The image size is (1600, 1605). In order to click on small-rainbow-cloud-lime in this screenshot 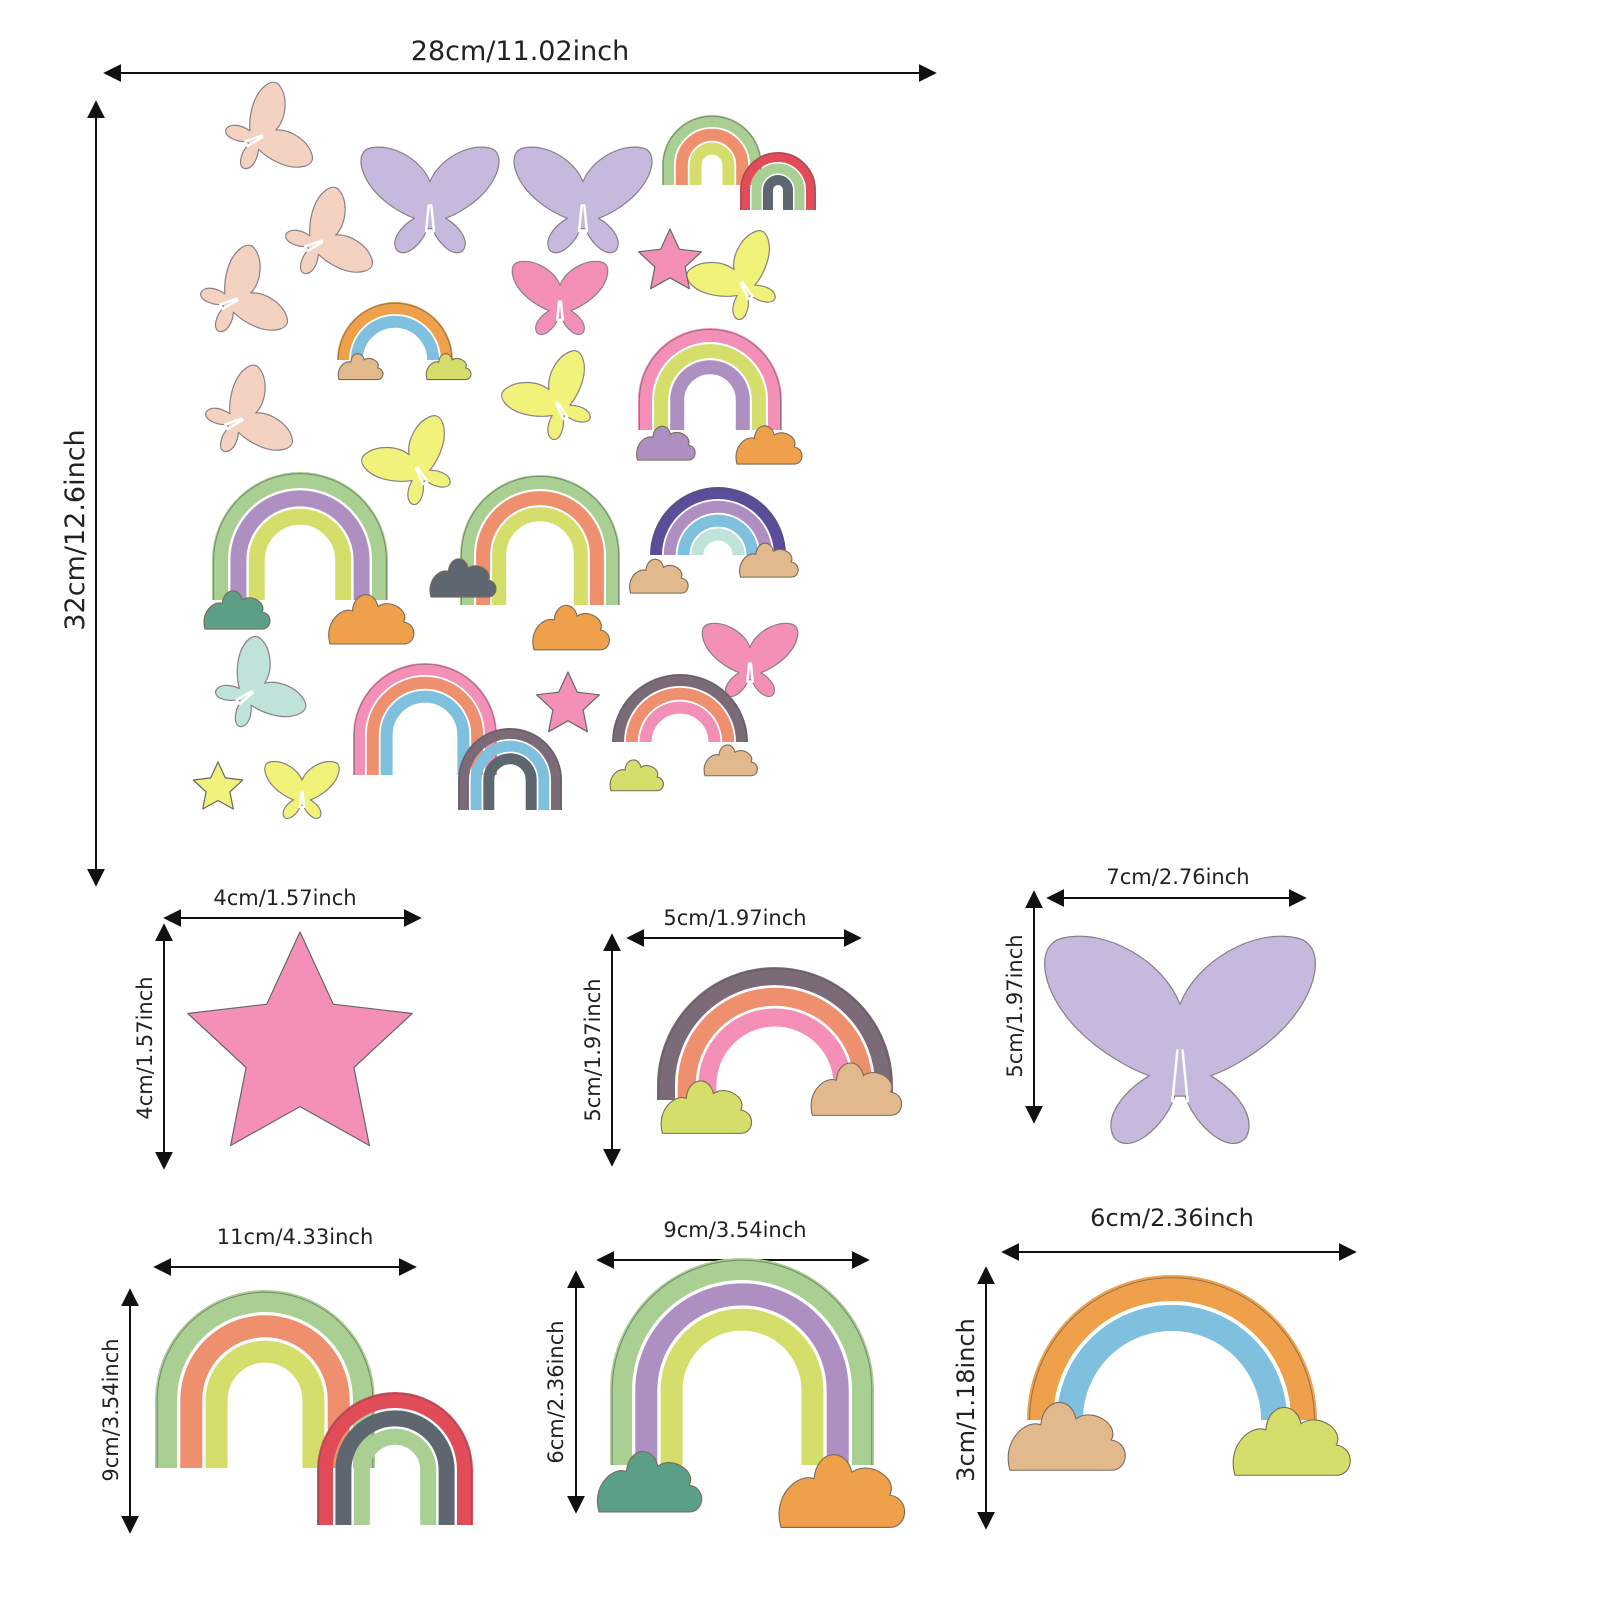, I will do `click(706, 1107)`.